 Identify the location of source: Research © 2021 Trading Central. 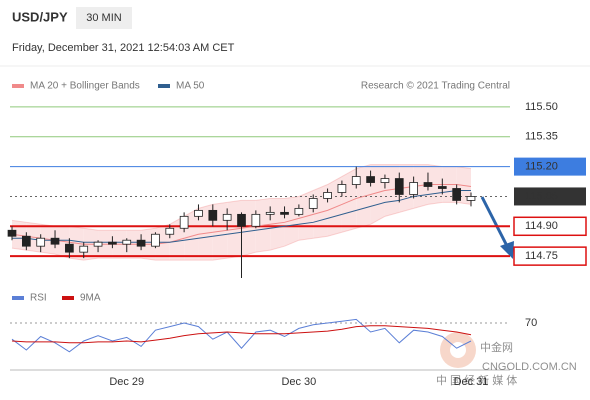
(435, 86).